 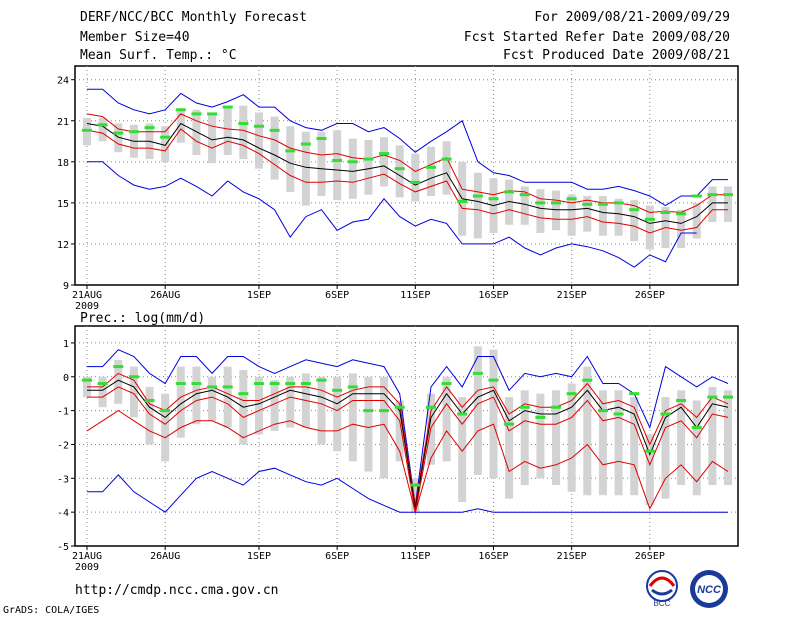 What do you see at coordinates (596, 37) in the screenshot?
I see `forecast-started: Fcst Started Refer Date 2009/08/20` at bounding box center [596, 37].